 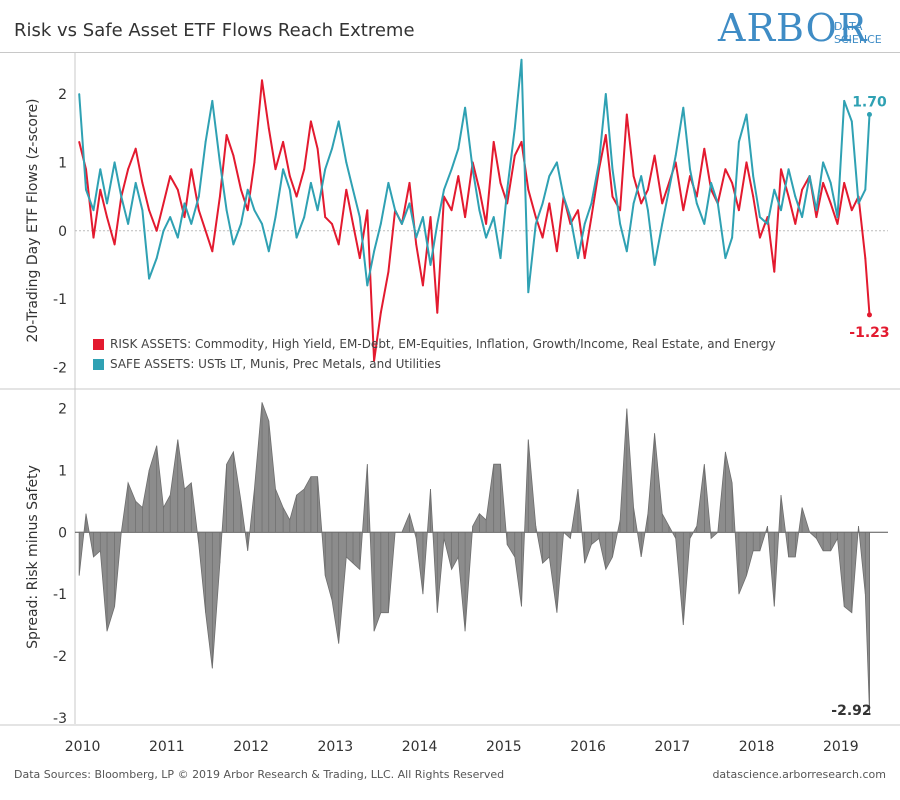 What do you see at coordinates (62, 163) in the screenshot?
I see `top-ytick-label: 1` at bounding box center [62, 163].